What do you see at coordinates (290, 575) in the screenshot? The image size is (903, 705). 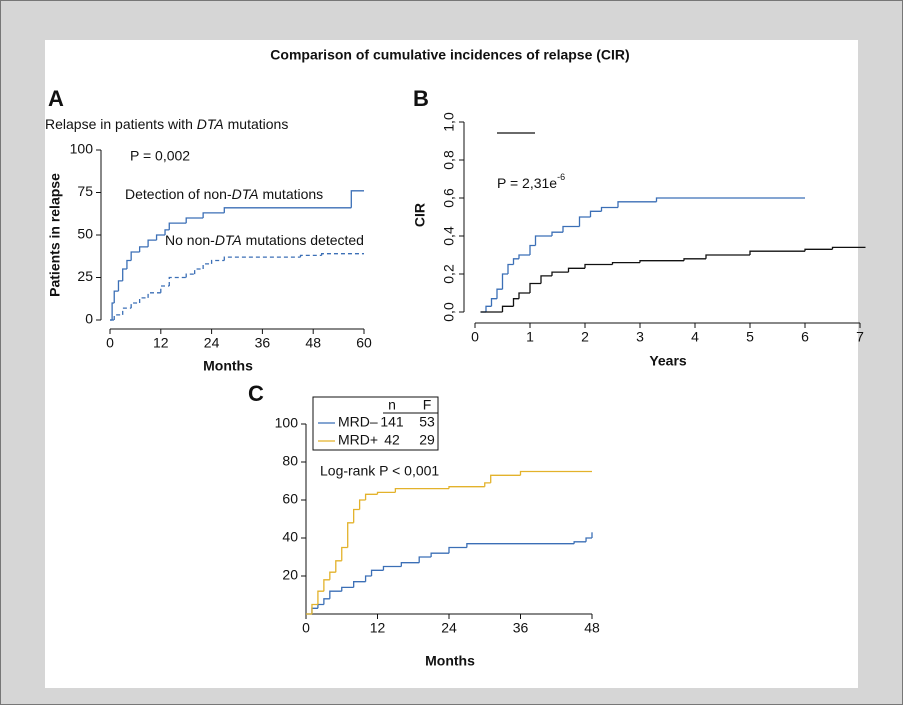 I see `y-tick-label: 20` at bounding box center [290, 575].